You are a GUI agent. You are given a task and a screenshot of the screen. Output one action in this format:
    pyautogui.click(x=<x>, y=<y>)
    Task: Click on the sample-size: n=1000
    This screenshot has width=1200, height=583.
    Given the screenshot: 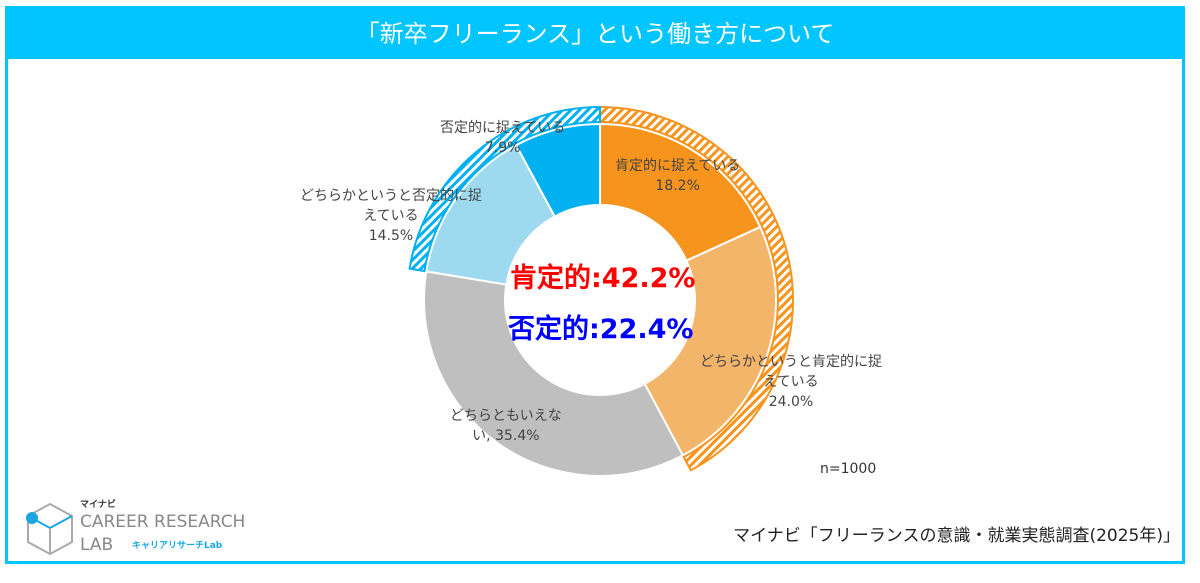 What is the action you would take?
    pyautogui.click(x=848, y=469)
    